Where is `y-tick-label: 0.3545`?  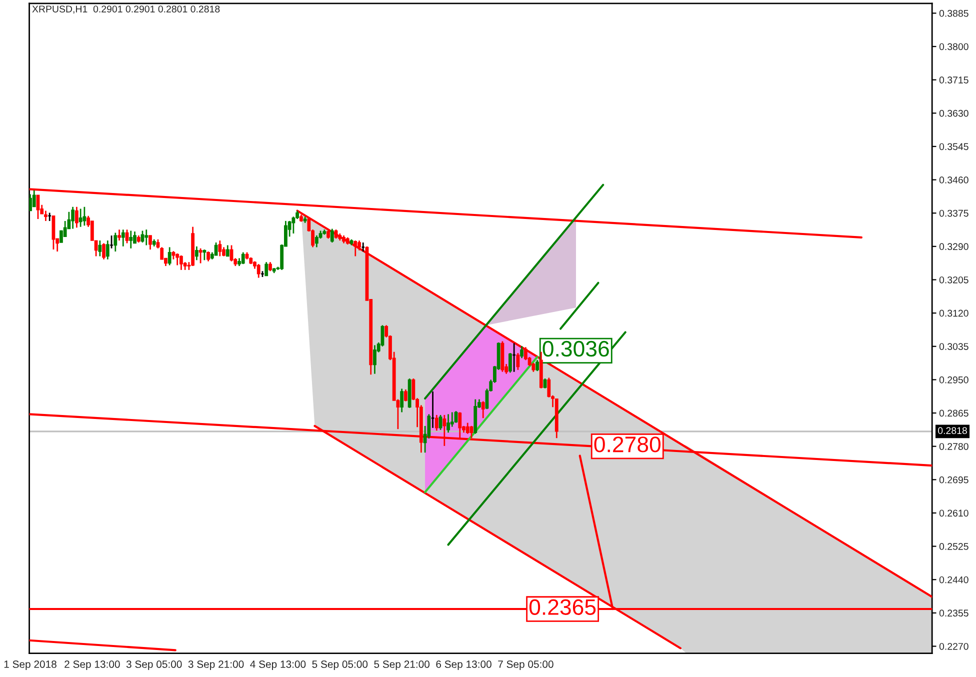
y-tick-label: 0.3545 is located at coordinates (953, 146).